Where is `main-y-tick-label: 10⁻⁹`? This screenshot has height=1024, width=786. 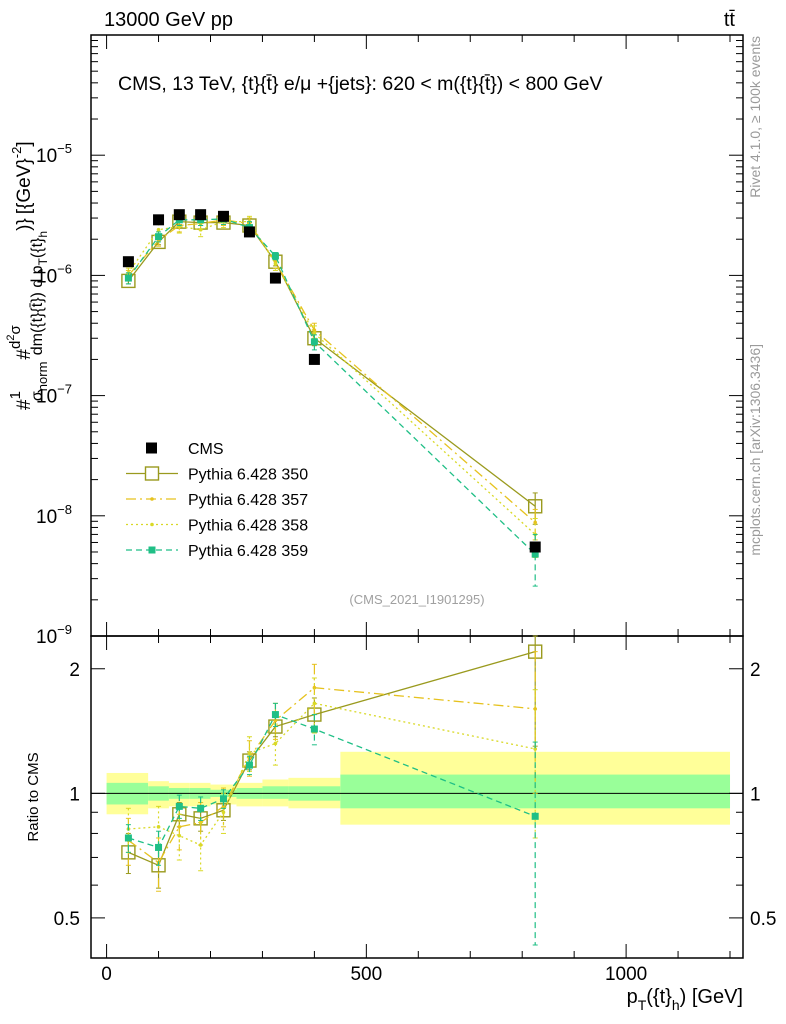 main-y-tick-label: 10⁻⁹ is located at coordinates (54, 635).